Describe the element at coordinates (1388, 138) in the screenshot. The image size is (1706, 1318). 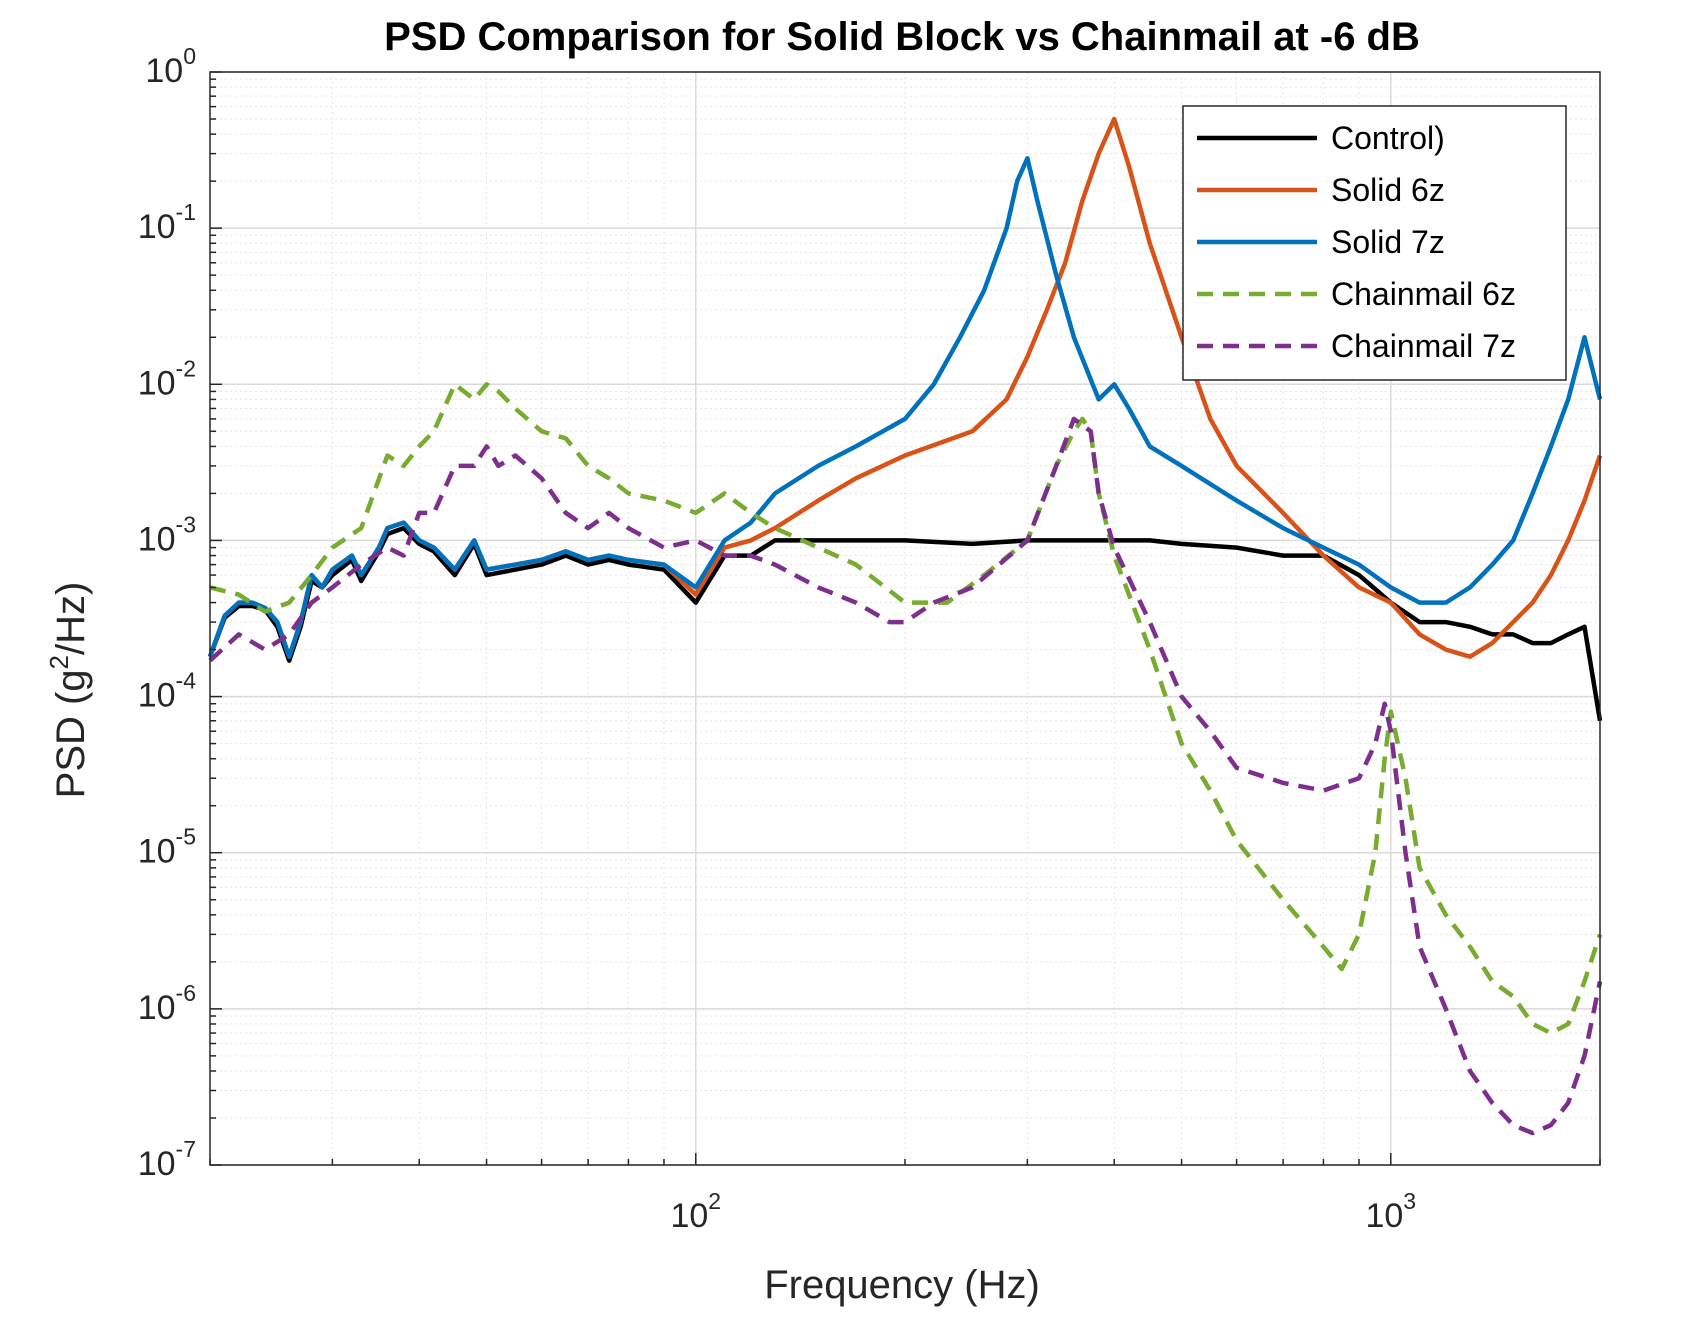
I see `legend-label-1: Control)` at that location.